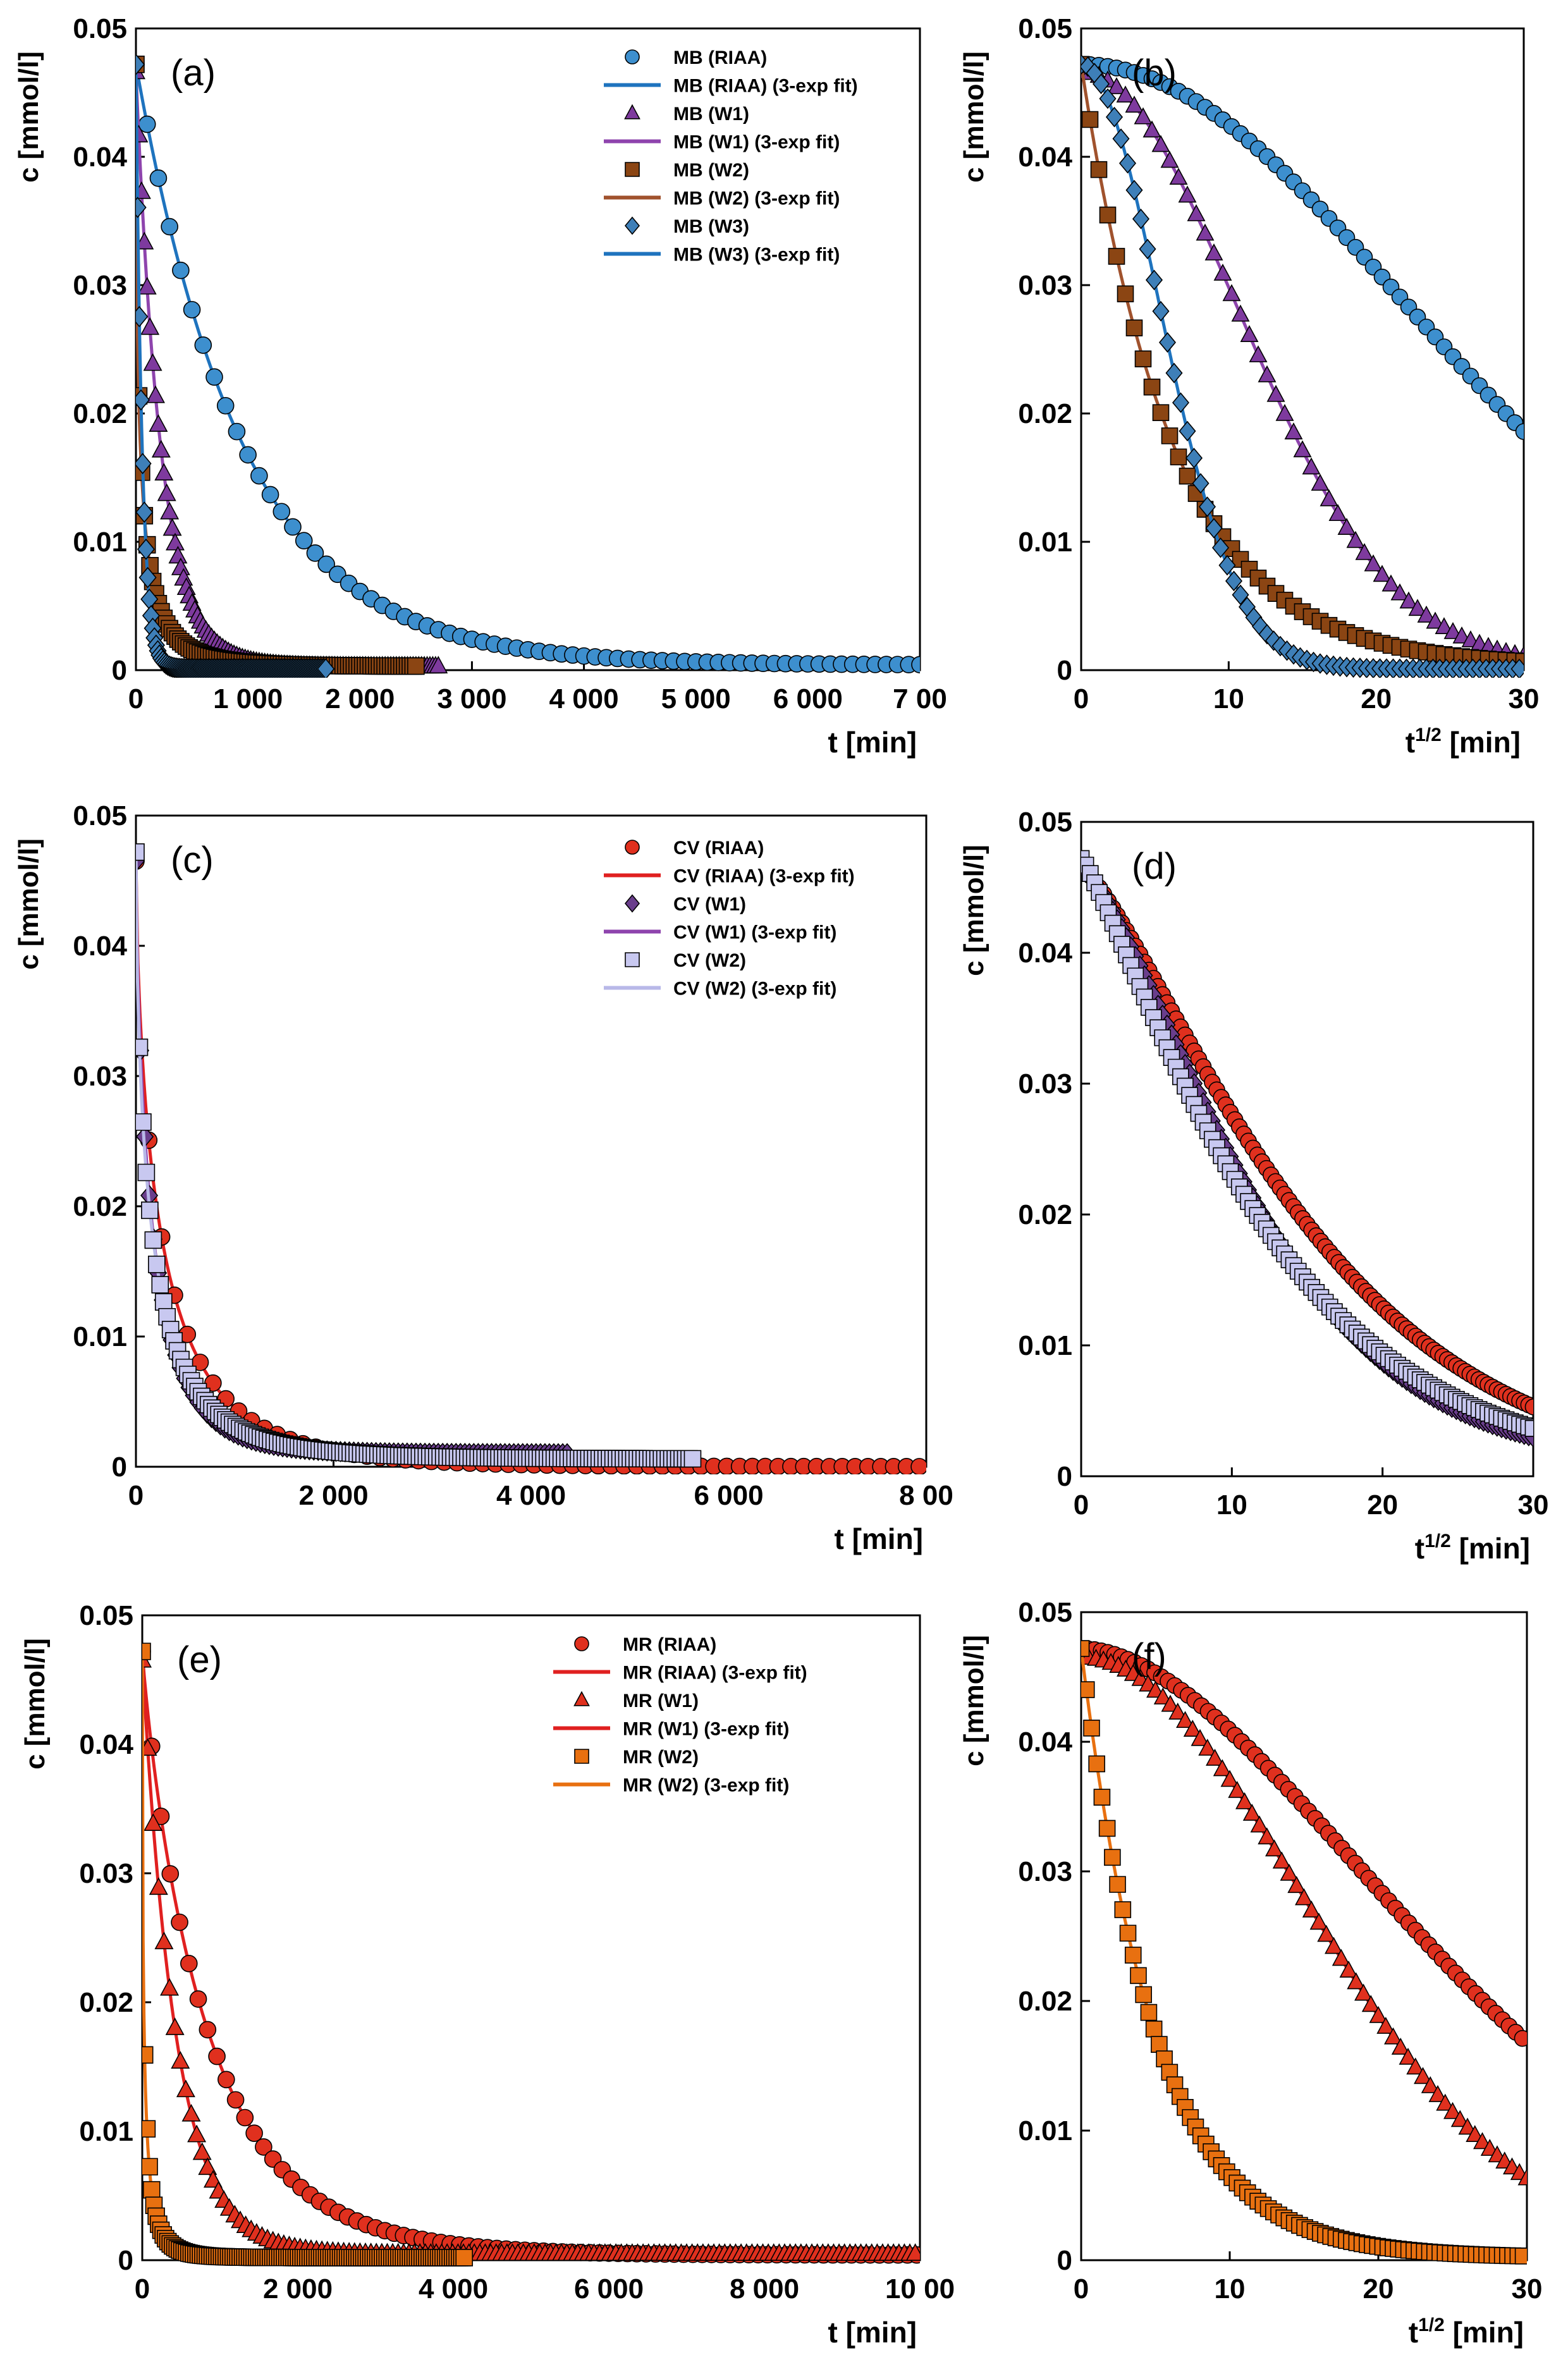 This screenshot has width=1568, height=2374. I want to click on legend-label: MB (W3) (3-exp fit), so click(756, 255).